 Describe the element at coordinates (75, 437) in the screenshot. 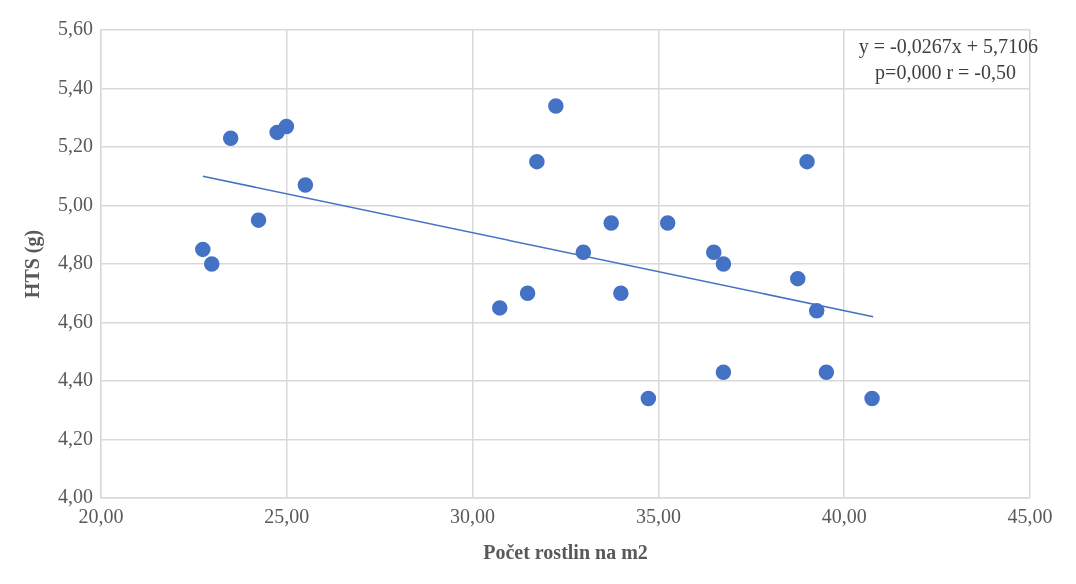

I see `y-tick-label: 4,20` at that location.